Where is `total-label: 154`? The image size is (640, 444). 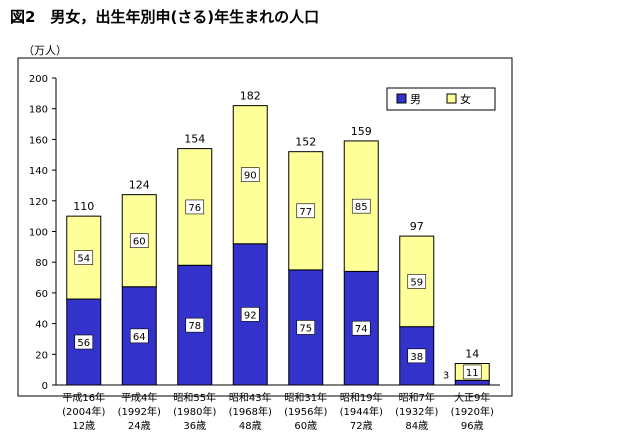
total-label: 154 is located at coordinates (194, 139).